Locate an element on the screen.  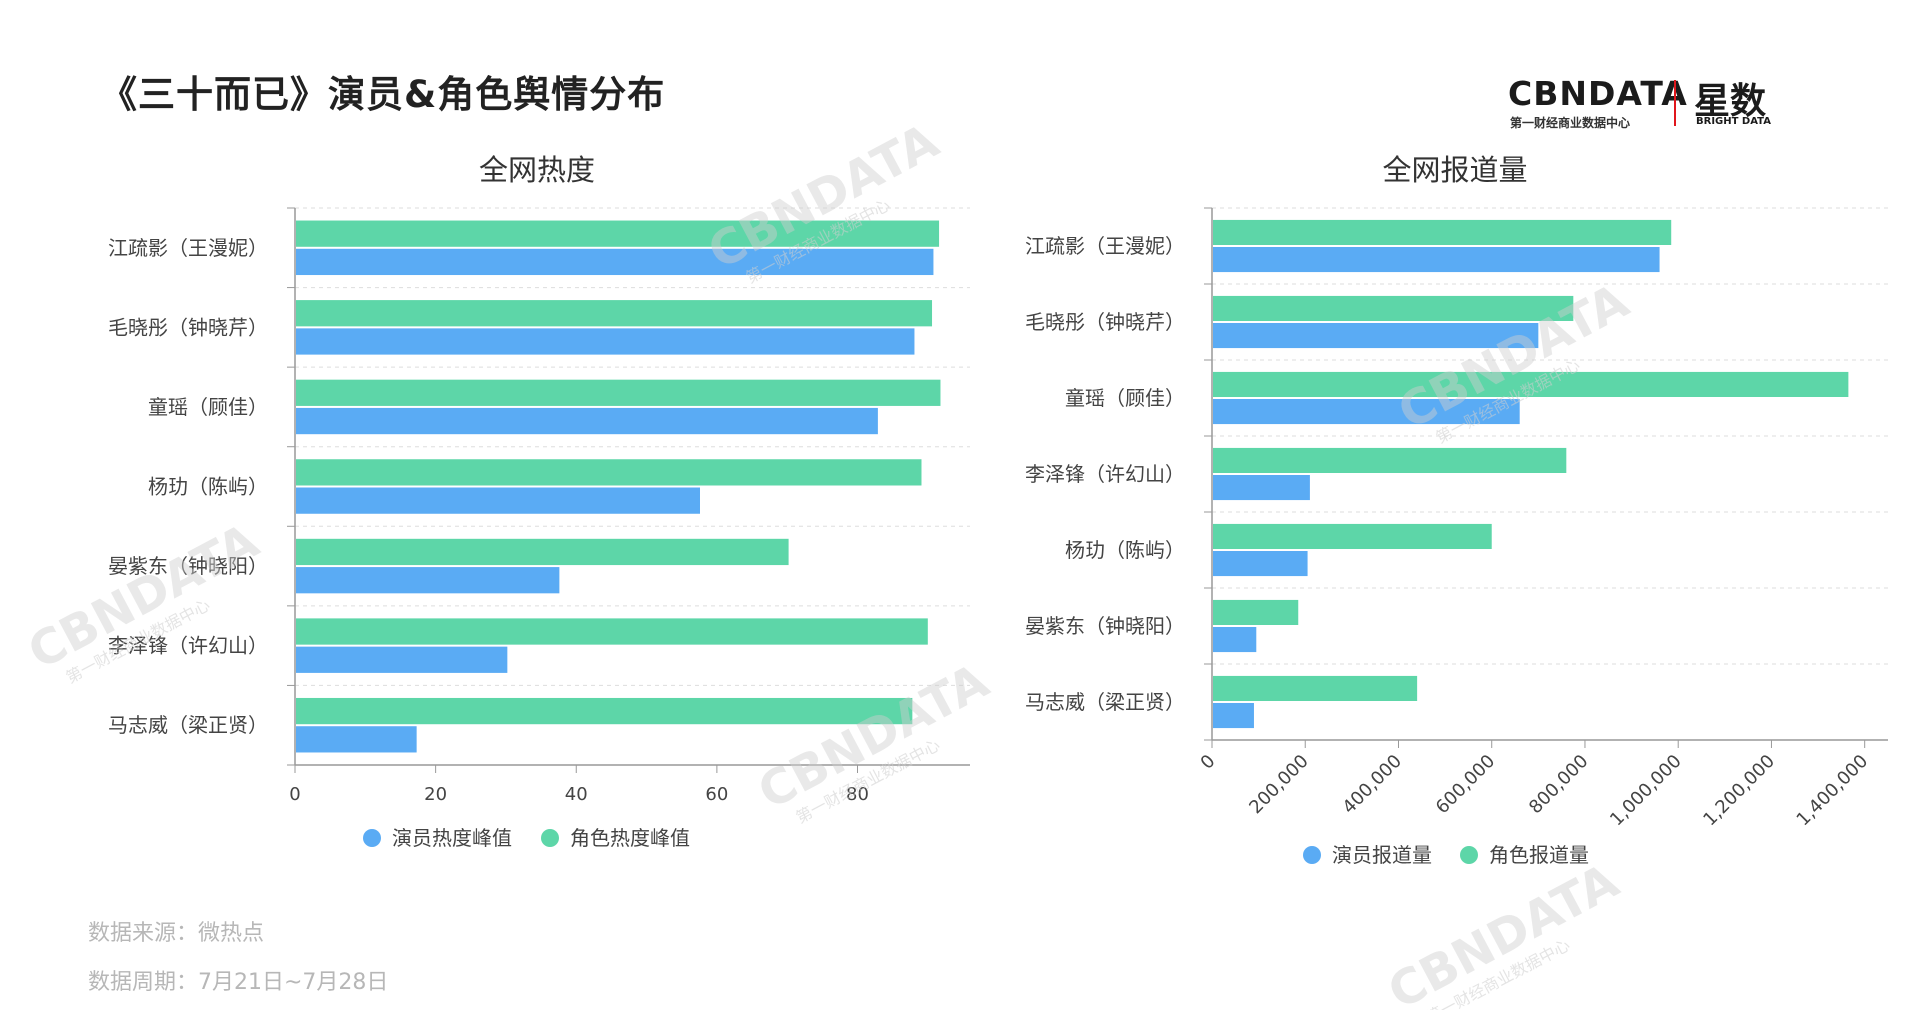
logo-brand-sub: 第一财经商业数据中心 is located at coordinates (1570, 123).